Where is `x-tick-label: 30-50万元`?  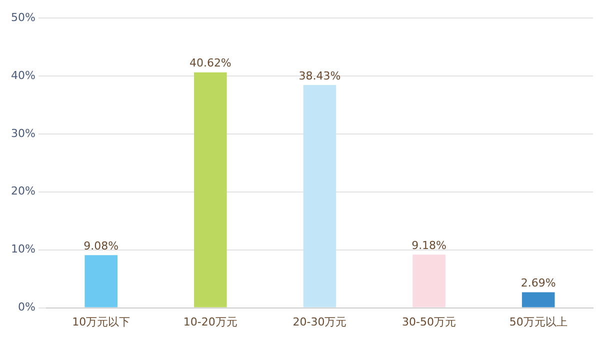
x-tick-label: 30-50万元 is located at coordinates (429, 321).